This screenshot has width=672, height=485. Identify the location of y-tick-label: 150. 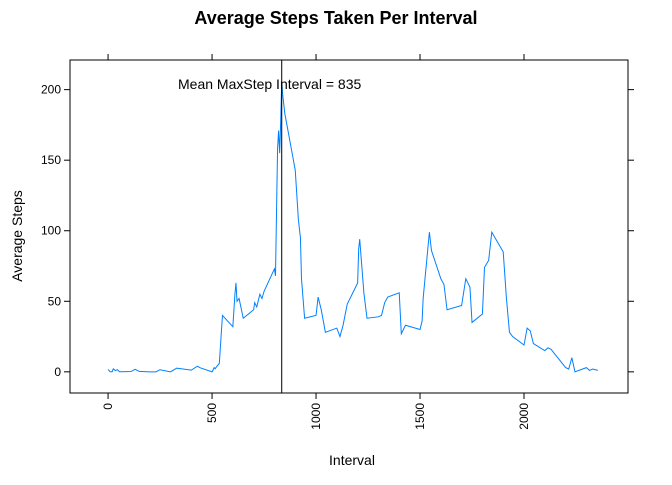
(51, 160).